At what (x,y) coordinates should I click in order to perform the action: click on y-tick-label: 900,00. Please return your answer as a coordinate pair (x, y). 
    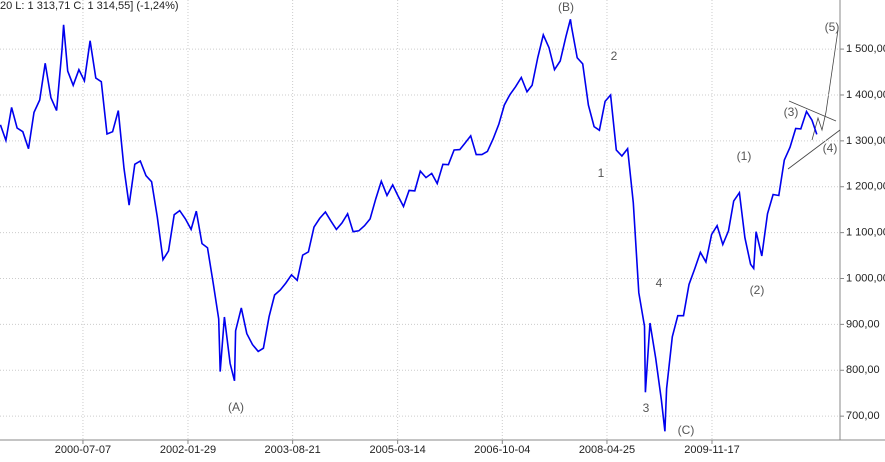
    Looking at the image, I should click on (863, 324).